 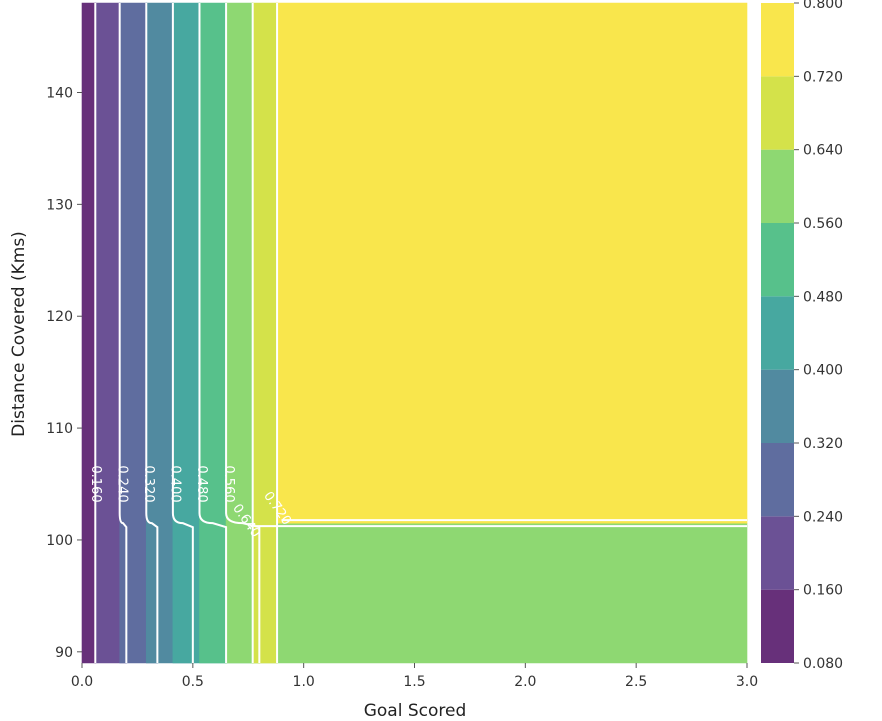 What do you see at coordinates (201, 483) in the screenshot?
I see `contour-label-4: 0.480` at bounding box center [201, 483].